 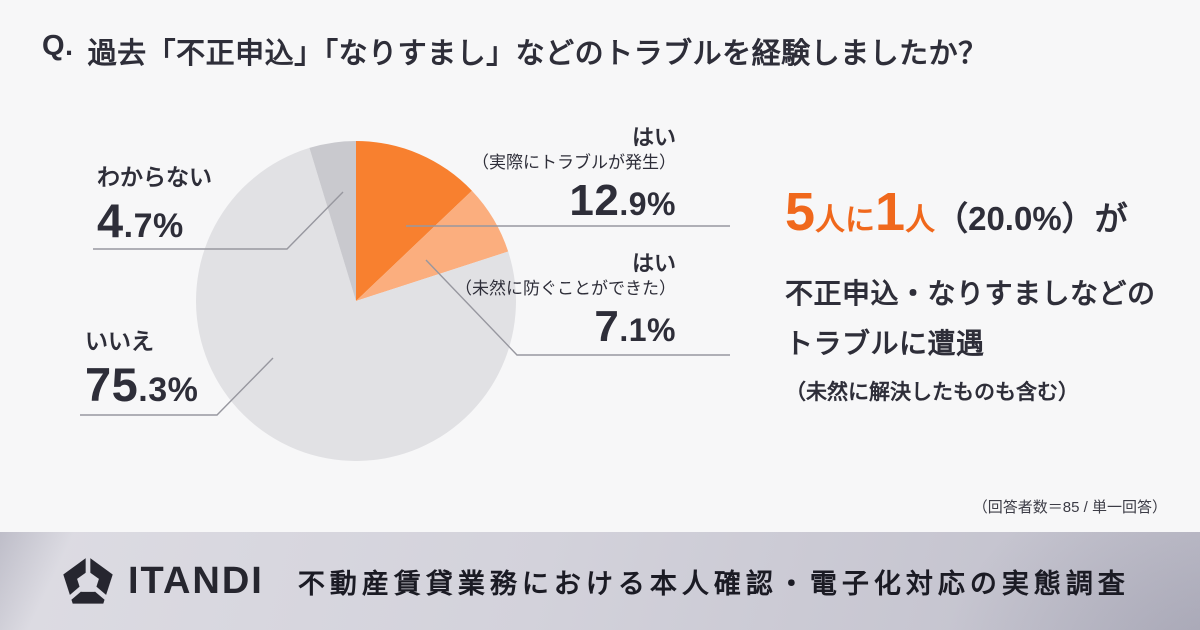 I want to click on slice-label-unknown: わからない 4.7%, so click(x=154, y=203).